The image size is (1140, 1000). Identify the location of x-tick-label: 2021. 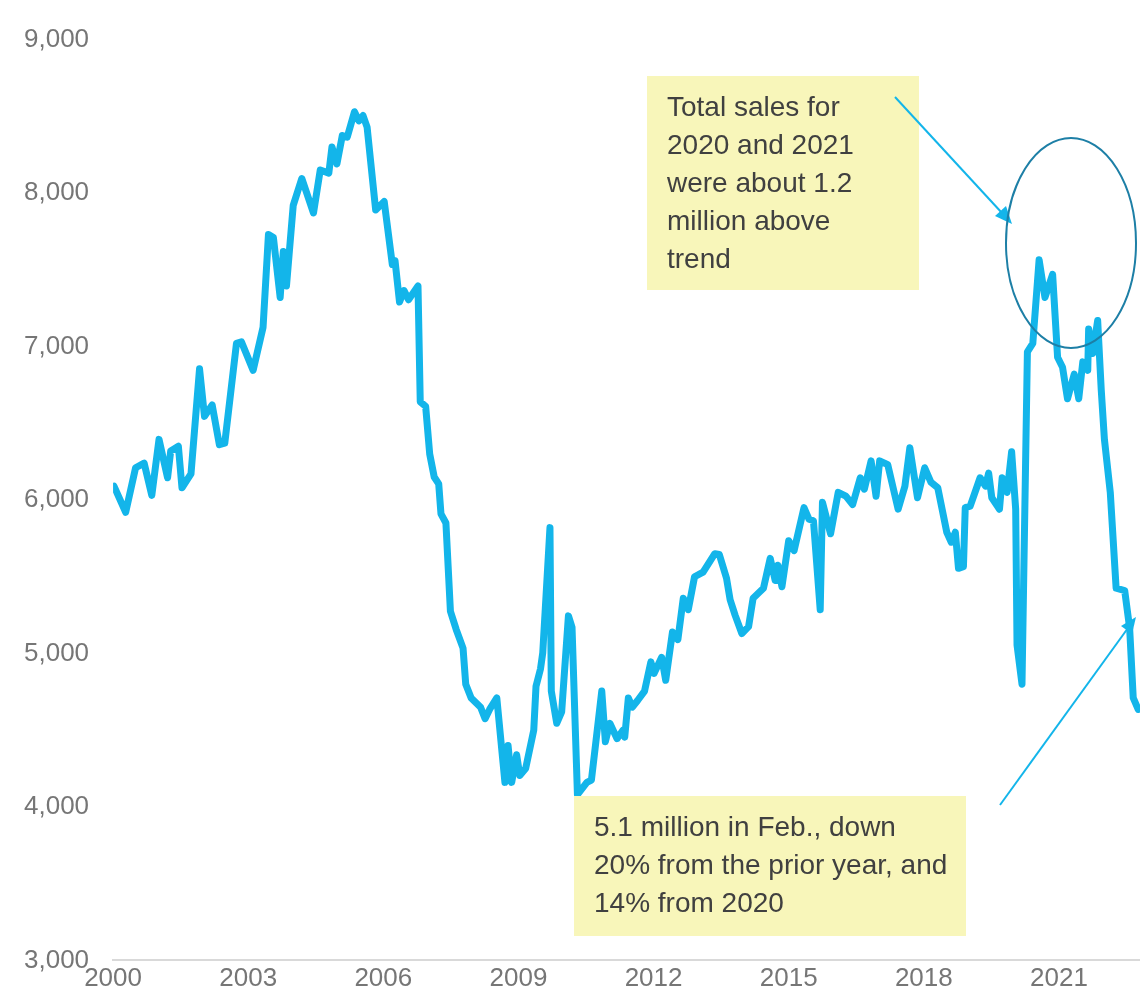
(1059, 977).